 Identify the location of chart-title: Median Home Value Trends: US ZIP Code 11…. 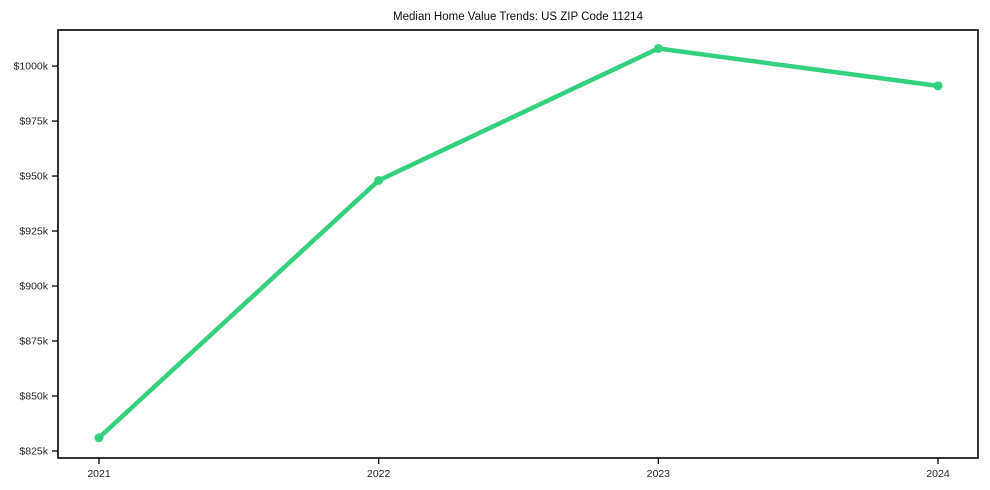
(518, 17).